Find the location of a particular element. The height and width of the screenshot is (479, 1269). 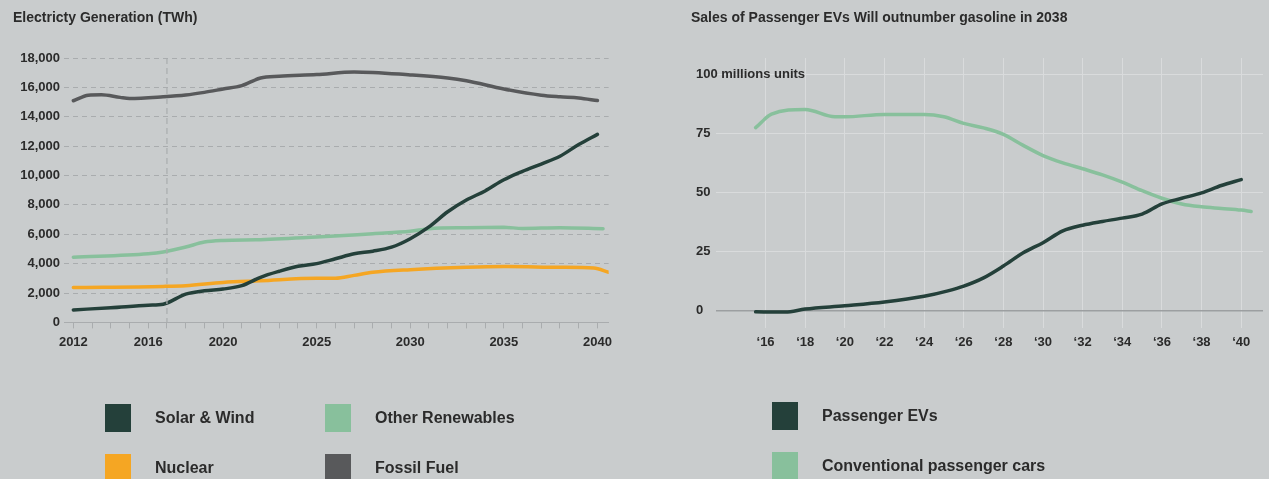

legend-label: Solar & Wind is located at coordinates (205, 418).